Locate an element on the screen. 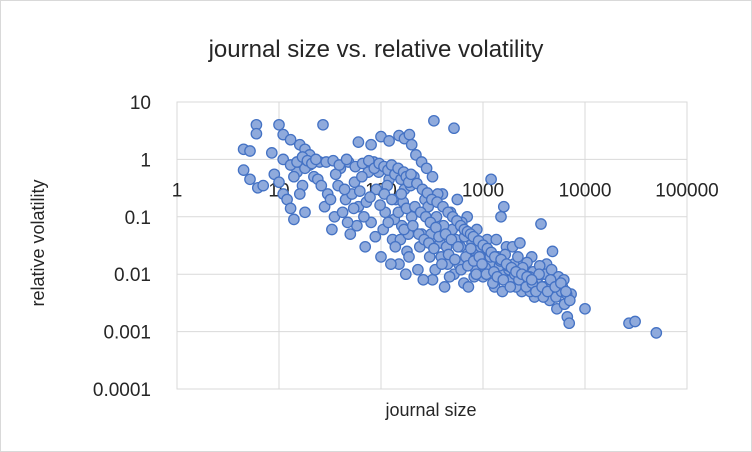 This screenshot has height=452, width=752. x-tick-label: 1 is located at coordinates (177, 190).